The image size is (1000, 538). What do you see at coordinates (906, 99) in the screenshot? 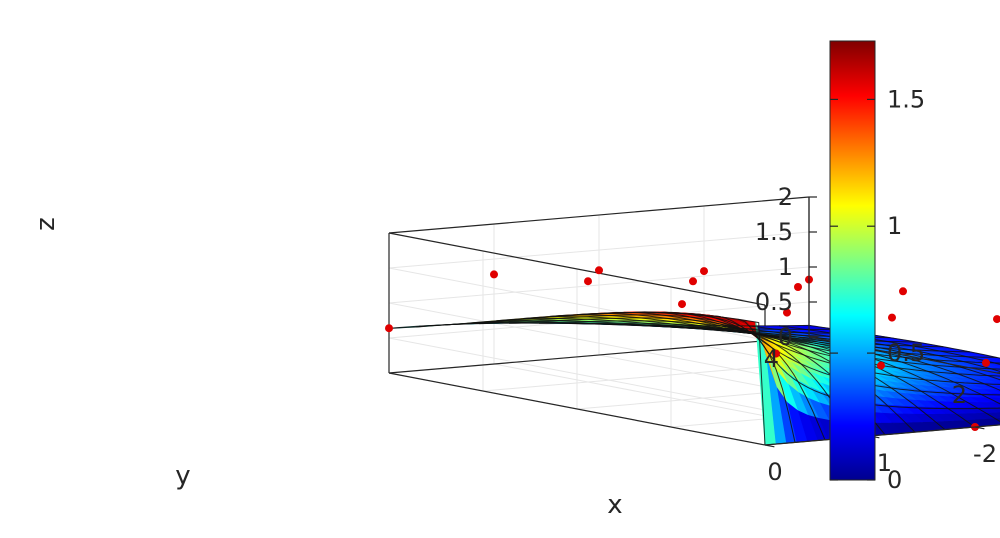
I see `colorbar-tick-label-3: 1.5` at bounding box center [906, 99].